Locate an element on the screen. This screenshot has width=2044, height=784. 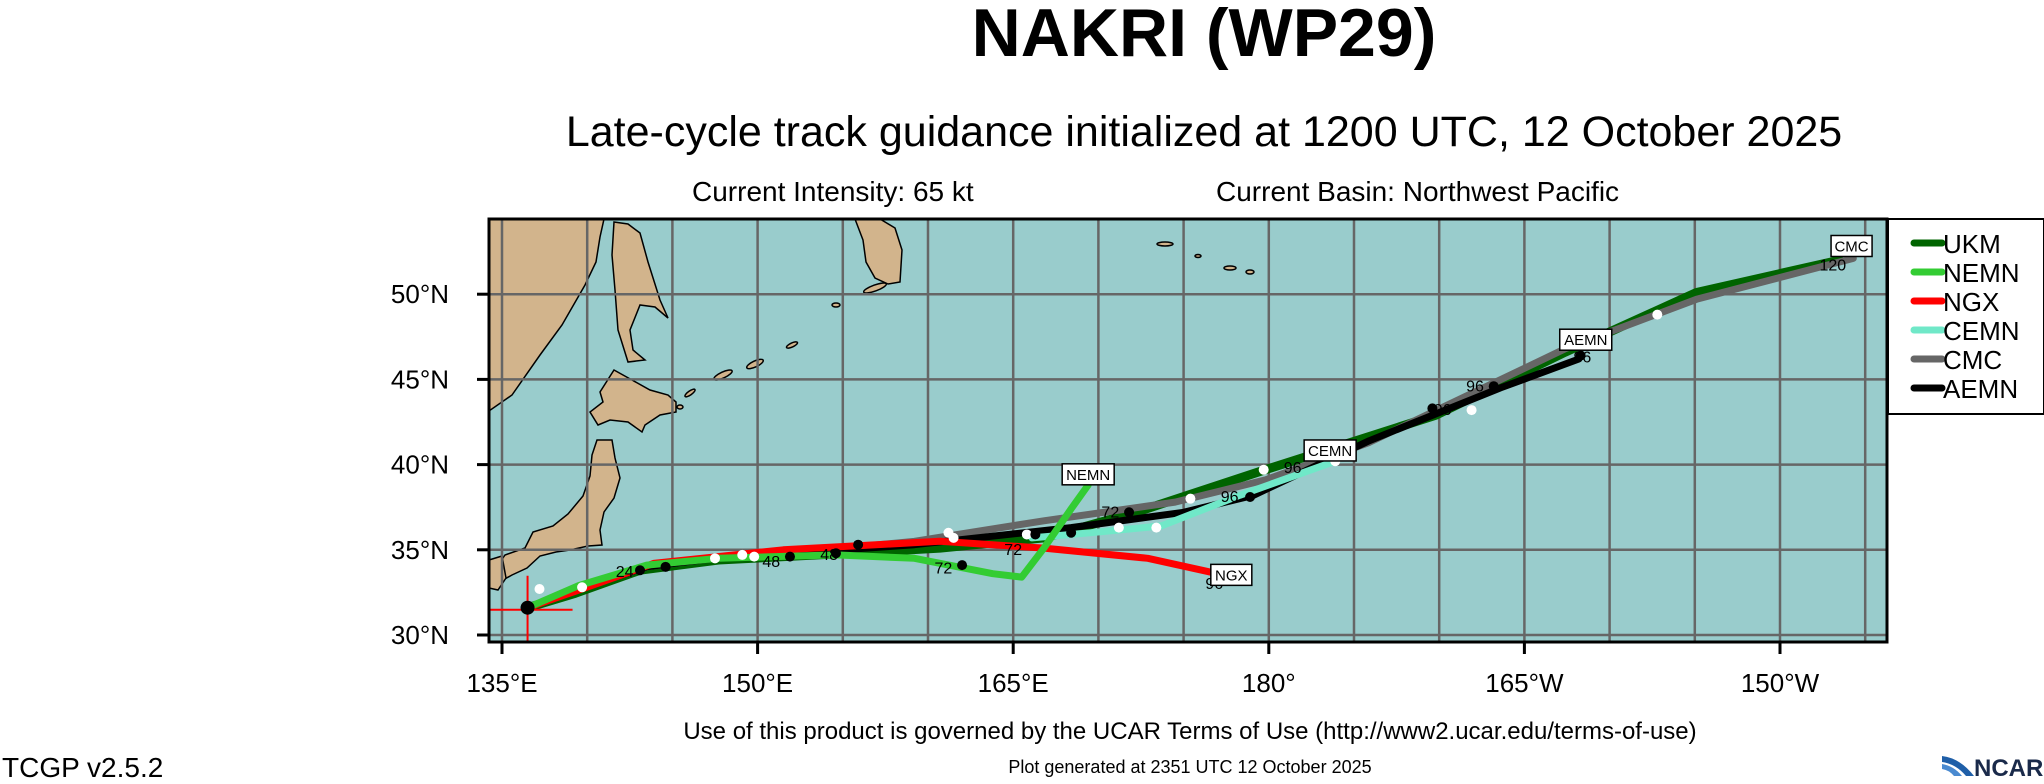
model-label-cmc: CMC is located at coordinates (1851, 246).